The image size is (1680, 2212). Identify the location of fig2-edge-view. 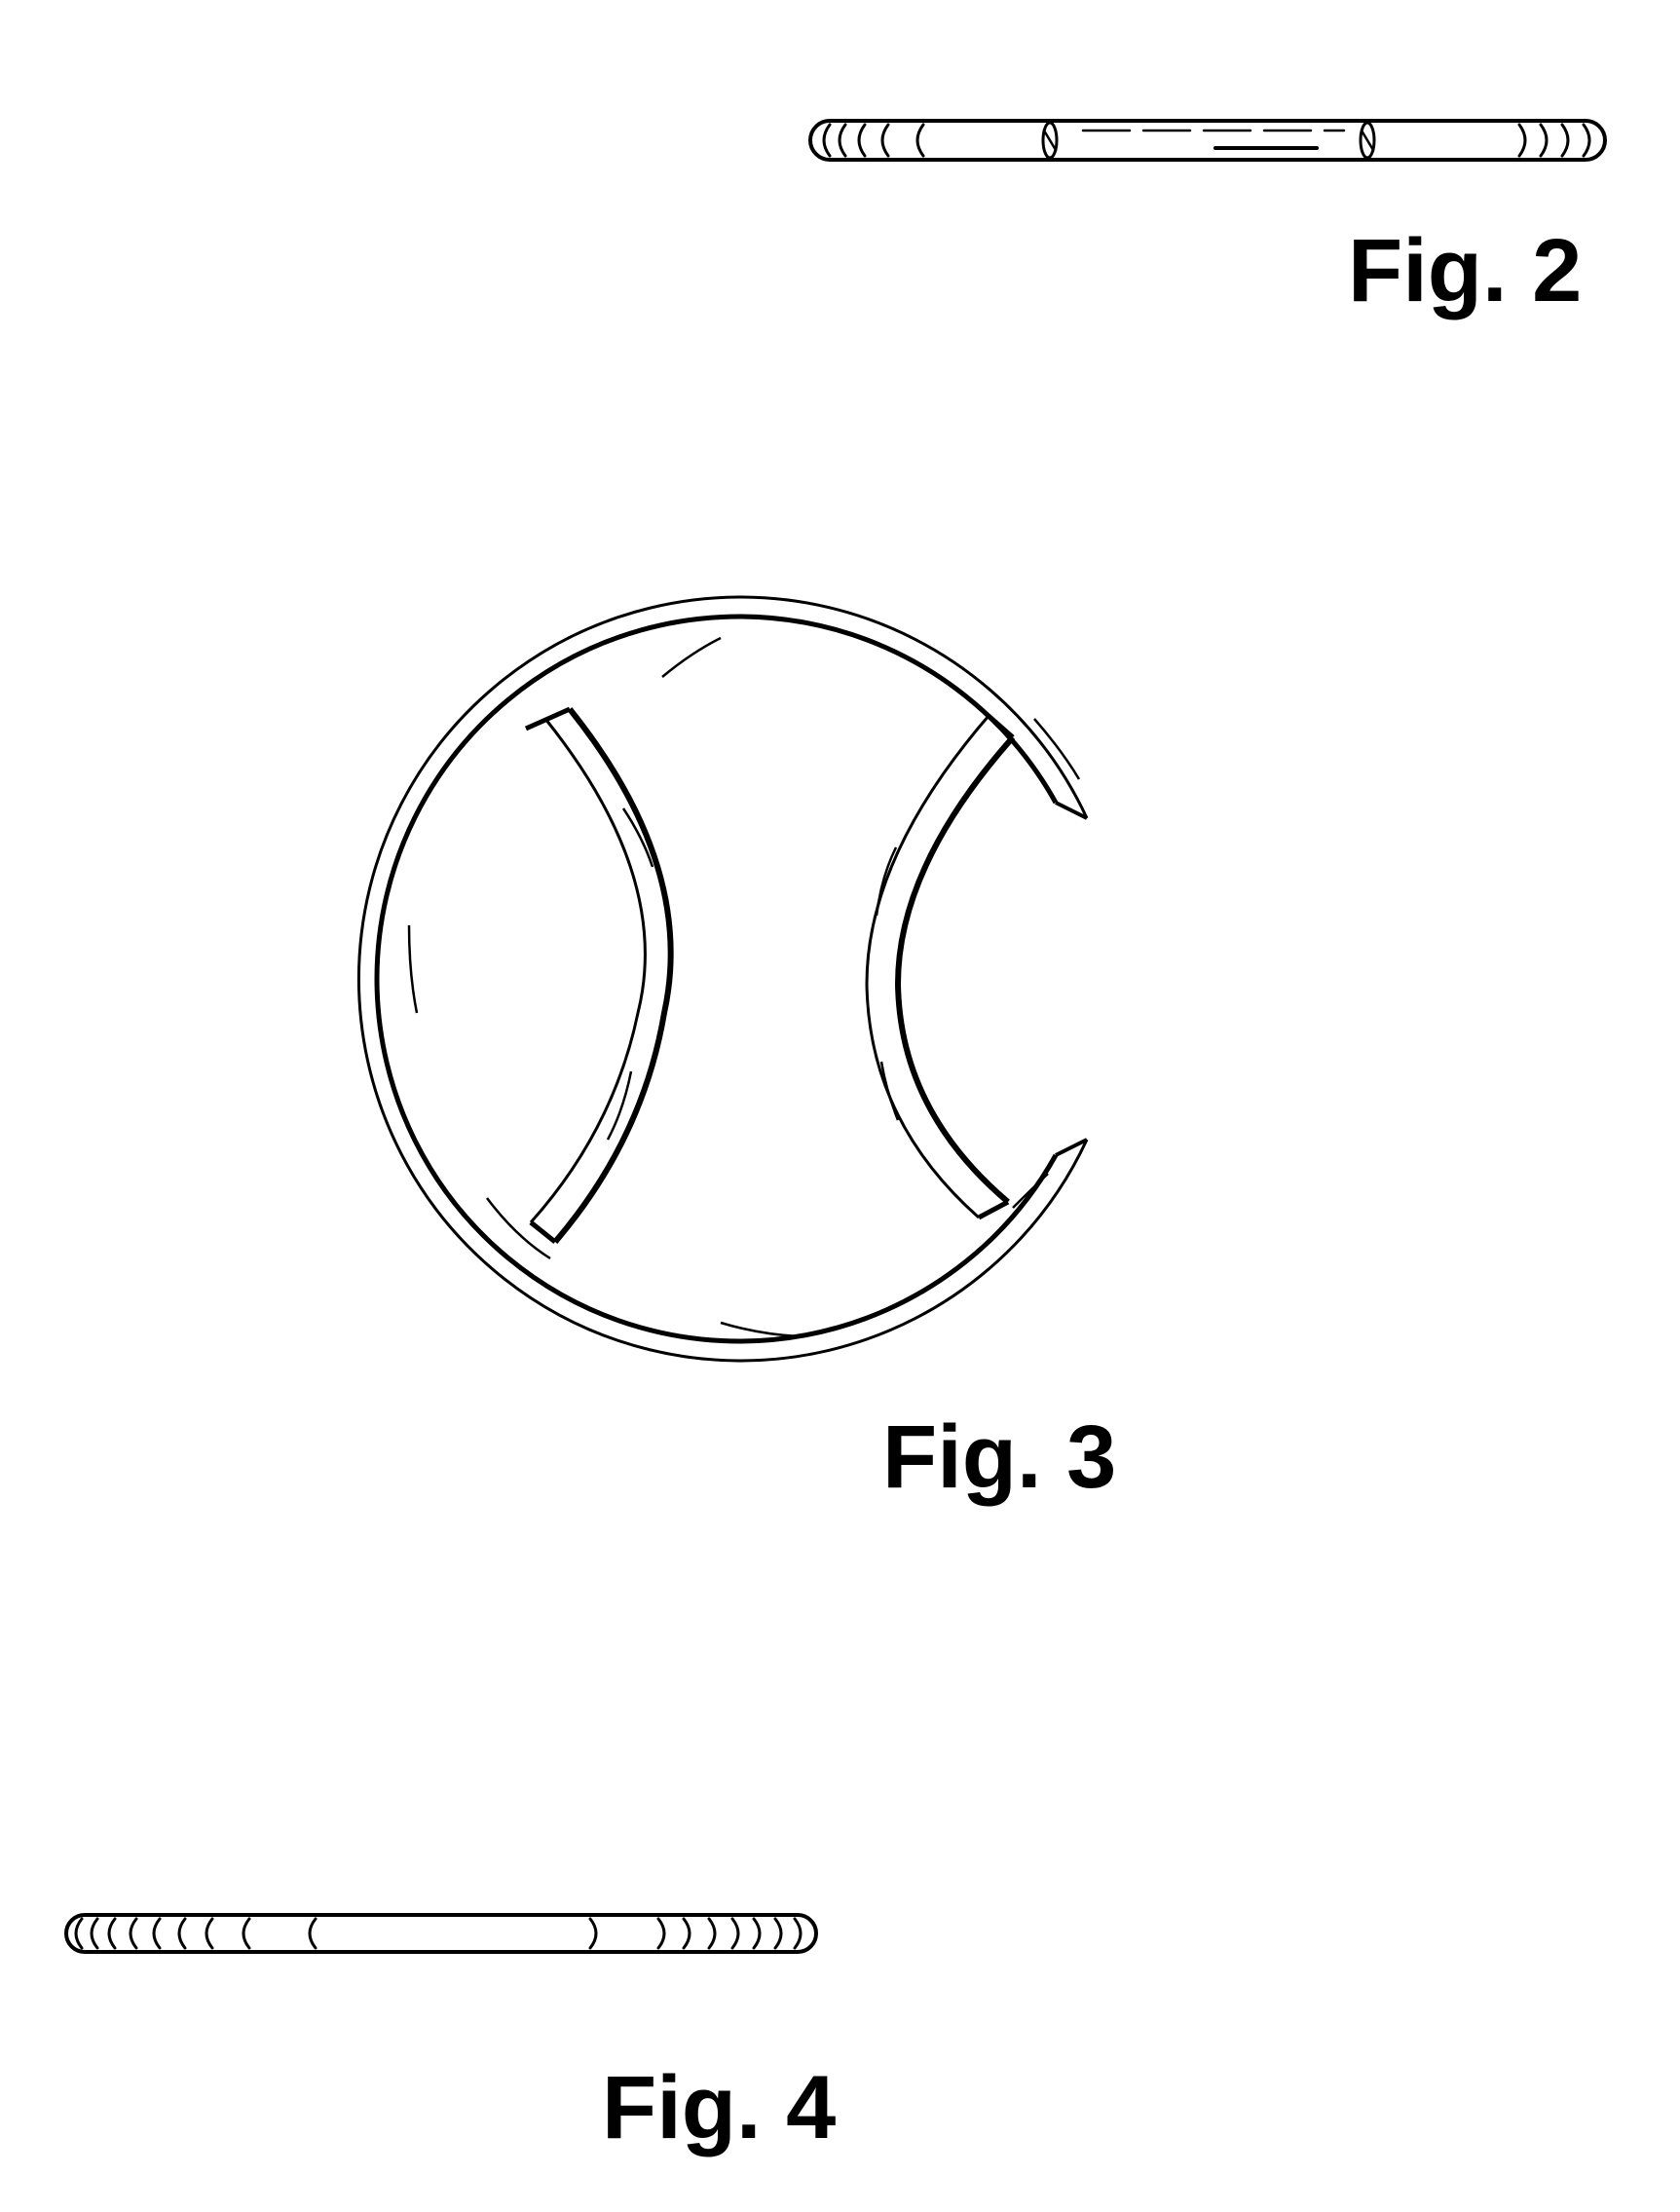
(1207, 140).